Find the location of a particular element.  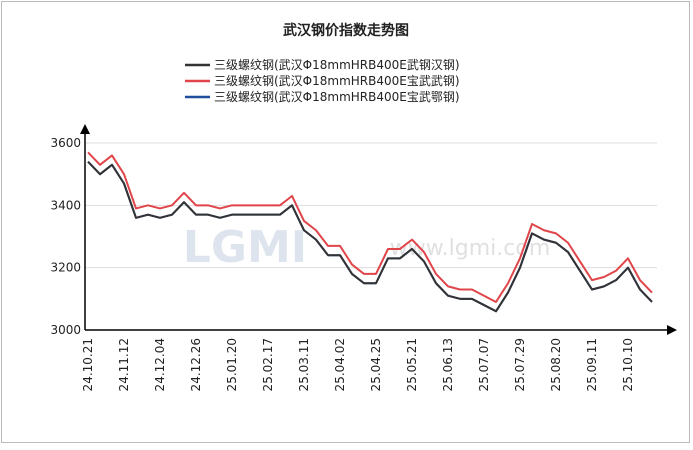

chart-title: 武汉钢价指数走势图 is located at coordinates (346, 30).